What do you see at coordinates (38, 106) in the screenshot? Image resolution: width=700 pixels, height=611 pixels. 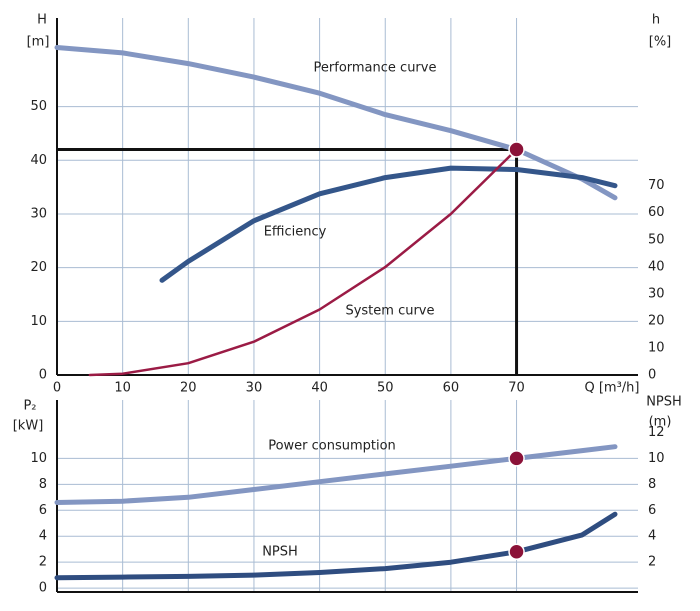 I see `y-tick-label: 50` at bounding box center [38, 106].